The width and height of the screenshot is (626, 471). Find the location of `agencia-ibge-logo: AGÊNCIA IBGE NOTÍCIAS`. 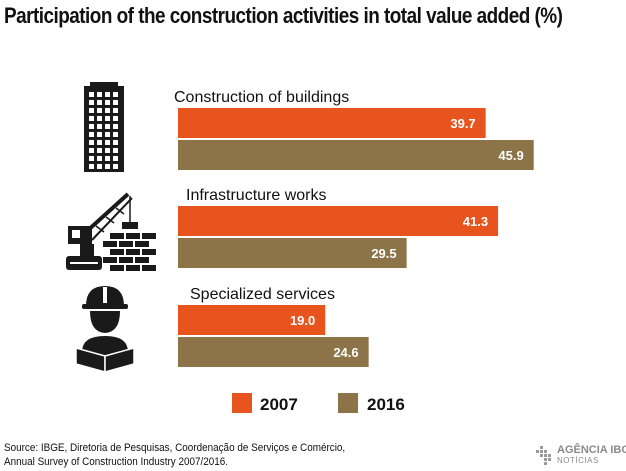

agencia-ibge-logo: AGÊNCIA IBGE NOTÍCIAS is located at coordinates (581, 456).